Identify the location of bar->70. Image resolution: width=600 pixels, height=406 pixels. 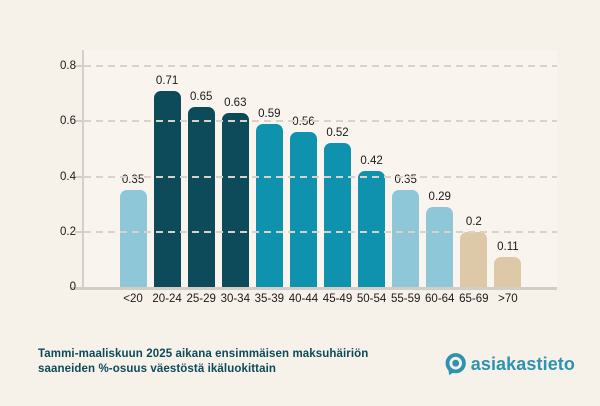
(508, 271).